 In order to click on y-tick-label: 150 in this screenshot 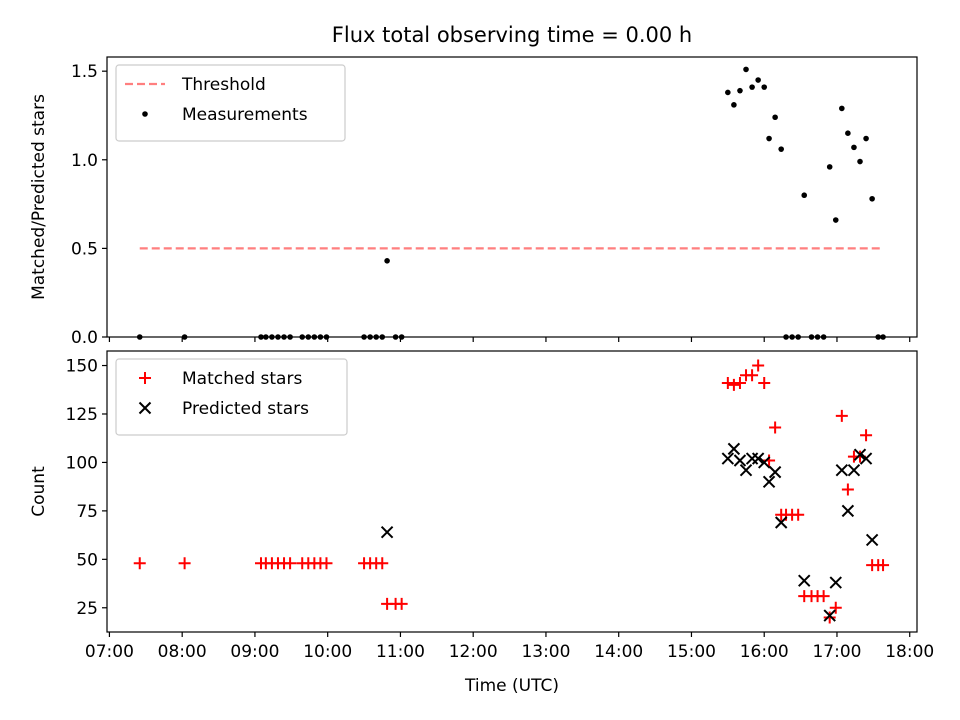, I will do `click(82, 367)`.